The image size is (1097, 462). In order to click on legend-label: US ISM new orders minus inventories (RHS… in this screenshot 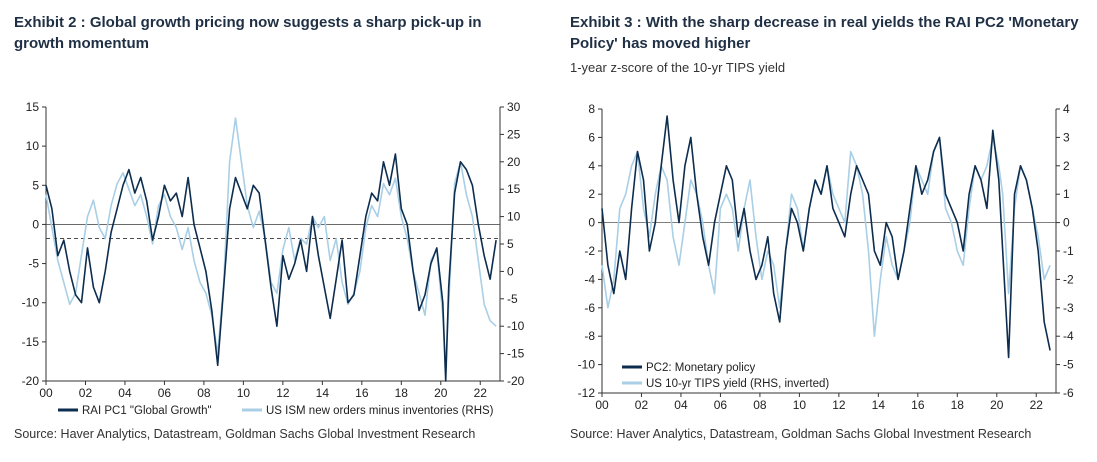, I will do `click(380, 411)`.